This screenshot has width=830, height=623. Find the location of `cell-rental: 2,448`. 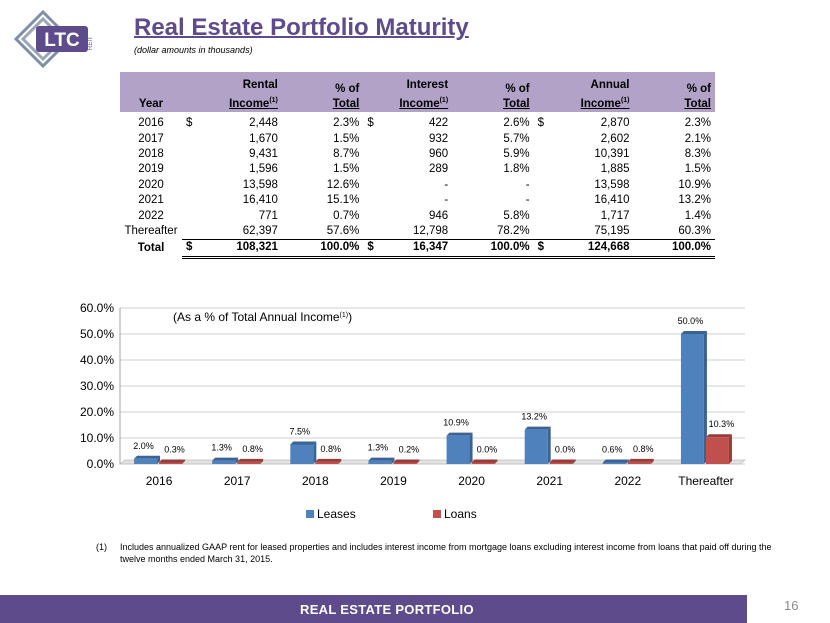

cell-rental: 2,448 is located at coordinates (263, 123).